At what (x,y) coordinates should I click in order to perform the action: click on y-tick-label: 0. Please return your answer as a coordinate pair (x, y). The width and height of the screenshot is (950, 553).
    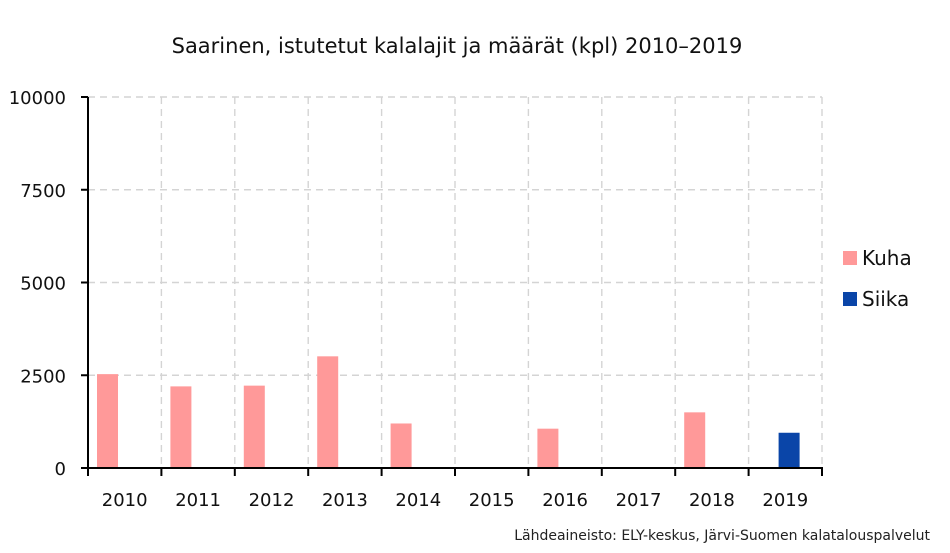
    Looking at the image, I should click on (60, 469).